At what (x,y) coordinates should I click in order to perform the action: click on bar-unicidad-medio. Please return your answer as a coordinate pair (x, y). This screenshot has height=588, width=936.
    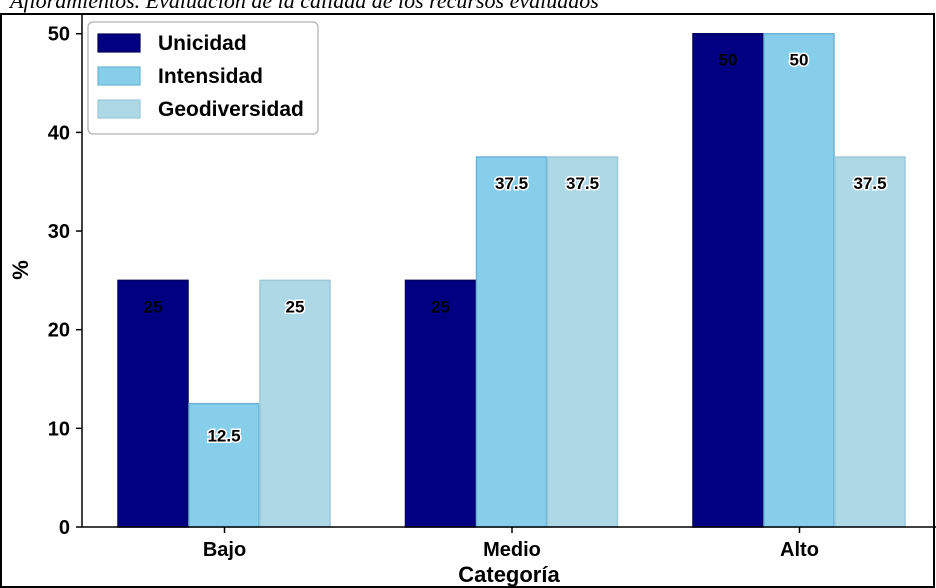
    Looking at the image, I should click on (440, 403).